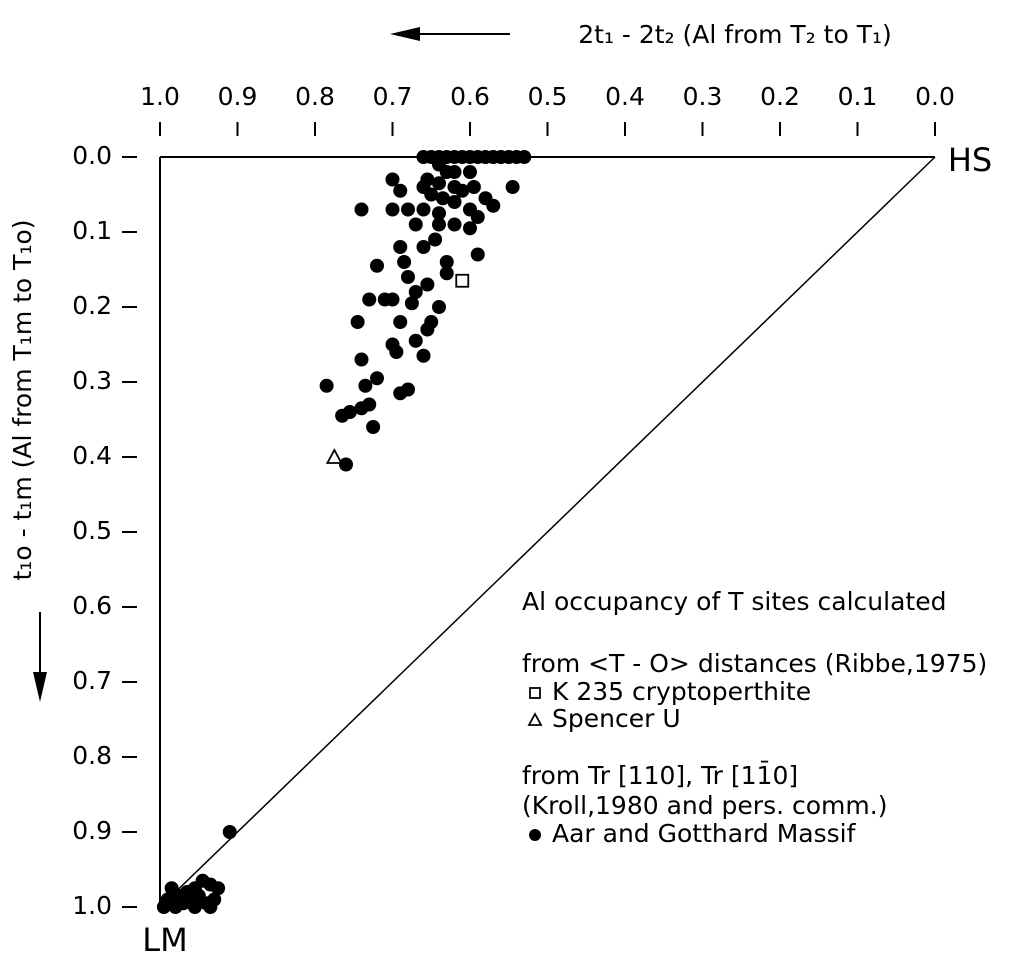 The width and height of the screenshot is (1022, 967). What do you see at coordinates (660, 775) in the screenshot?
I see `legend-heading: from Tr [110], Tr [11̄0]` at bounding box center [660, 775].